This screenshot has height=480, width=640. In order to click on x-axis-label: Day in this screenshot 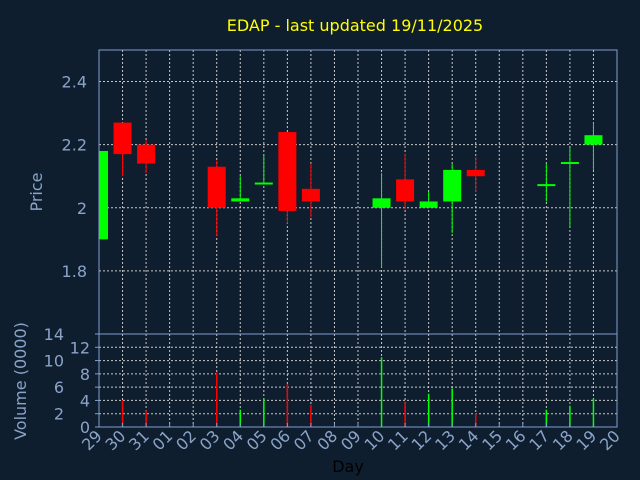, I will do `click(348, 466)`.